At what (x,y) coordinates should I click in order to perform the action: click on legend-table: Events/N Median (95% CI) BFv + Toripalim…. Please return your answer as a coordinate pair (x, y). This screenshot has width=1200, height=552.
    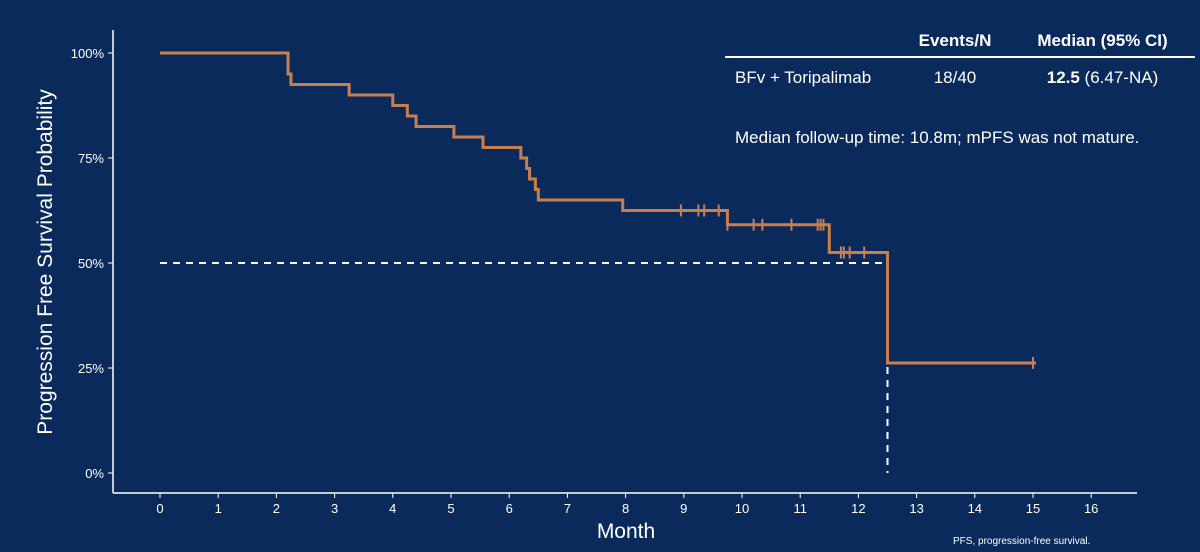
    Looking at the image, I should click on (960, 62).